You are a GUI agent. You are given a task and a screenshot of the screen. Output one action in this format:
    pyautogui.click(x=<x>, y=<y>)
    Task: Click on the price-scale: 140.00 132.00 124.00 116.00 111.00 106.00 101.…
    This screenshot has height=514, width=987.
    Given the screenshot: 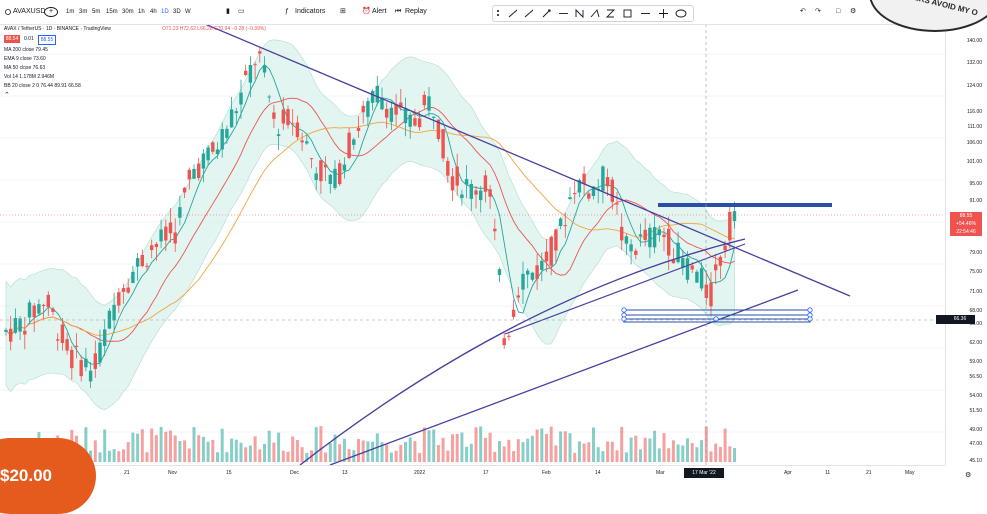 What is the action you would take?
    pyautogui.click(x=966, y=244)
    